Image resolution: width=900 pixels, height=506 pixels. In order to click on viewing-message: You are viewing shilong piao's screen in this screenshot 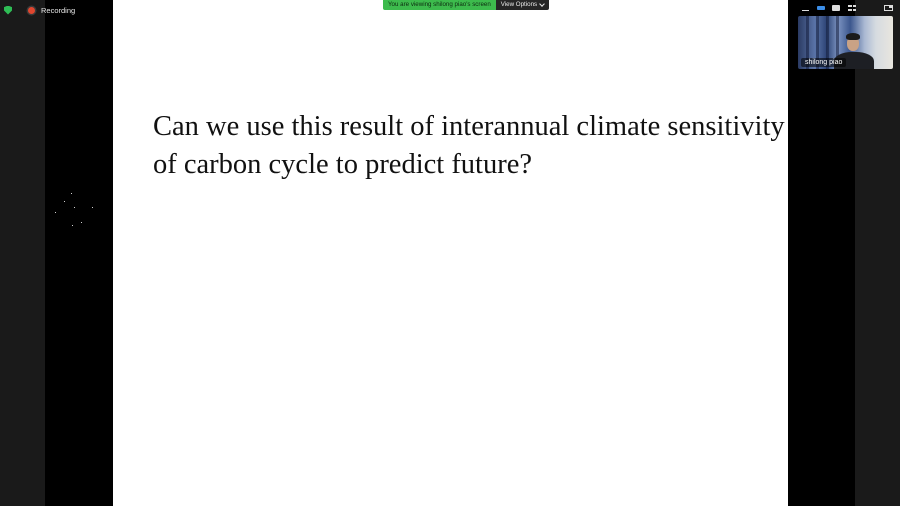, I will do `click(439, 5)`.